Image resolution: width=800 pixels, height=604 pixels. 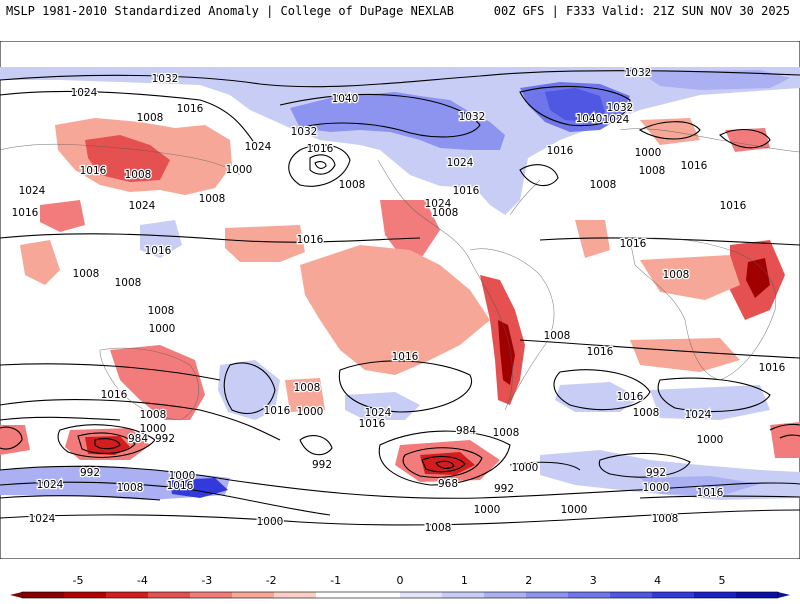 I want to click on anomaly-red-africa-west, so click(x=690, y=277).